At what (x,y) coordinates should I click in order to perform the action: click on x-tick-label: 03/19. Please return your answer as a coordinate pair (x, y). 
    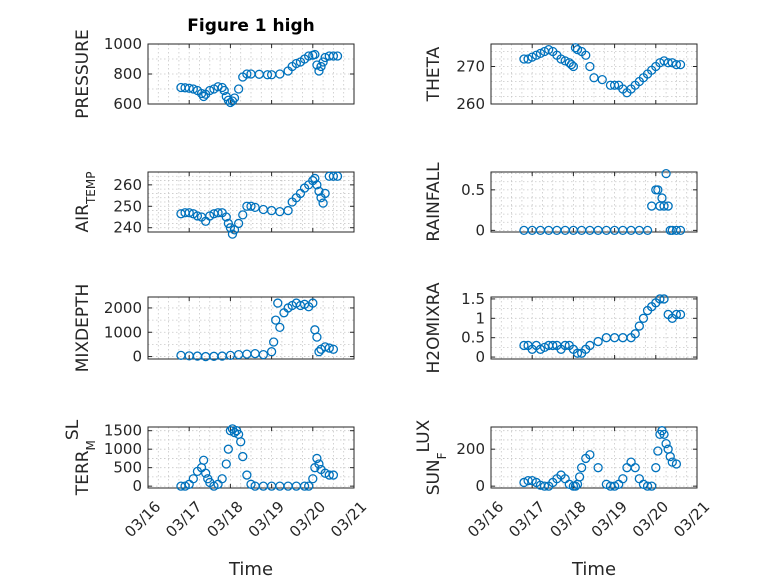
    Looking at the image, I should click on (609, 519).